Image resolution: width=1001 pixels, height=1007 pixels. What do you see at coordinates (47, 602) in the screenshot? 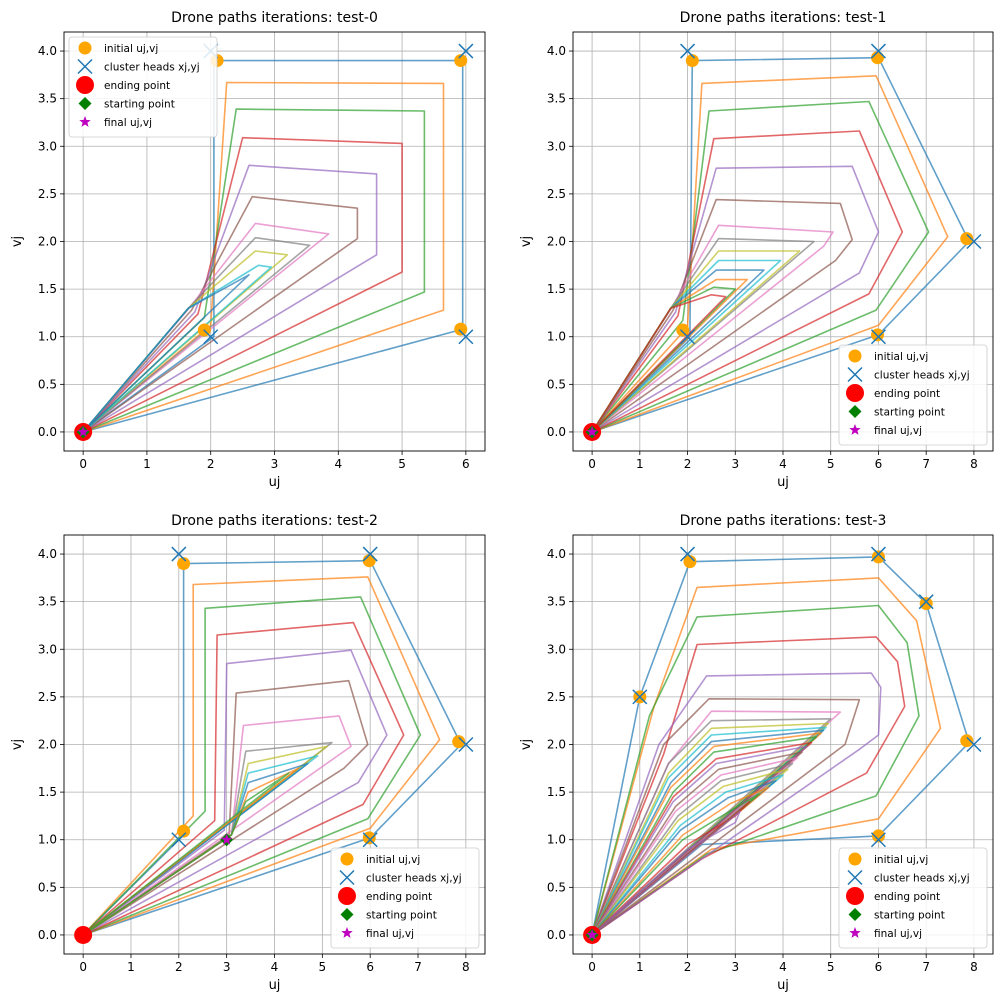
I see `y-tick-label: 3.5` at bounding box center [47, 602].